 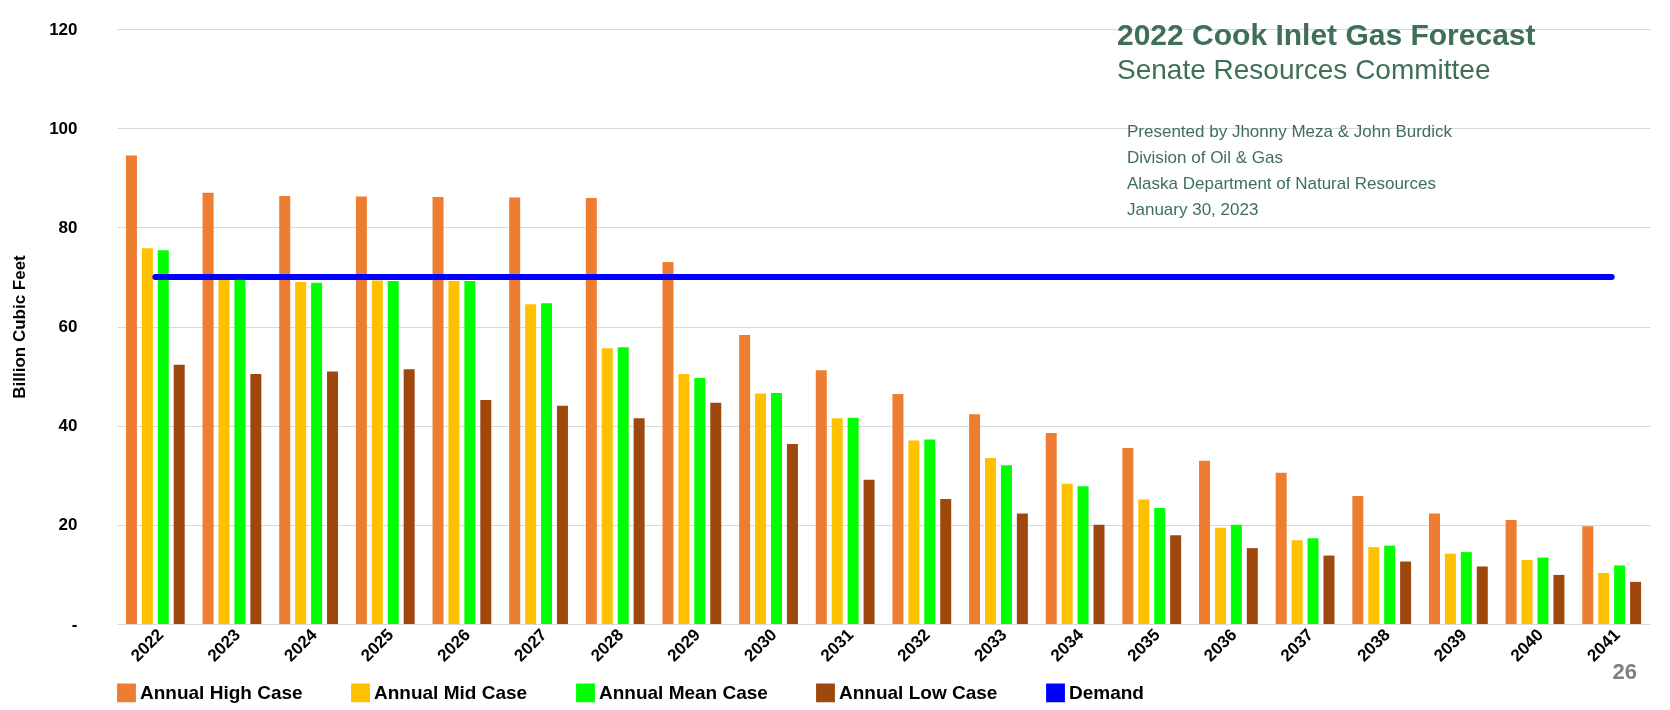 What do you see at coordinates (1193, 209) in the screenshot?
I see `annotation: January 30, 2023` at bounding box center [1193, 209].